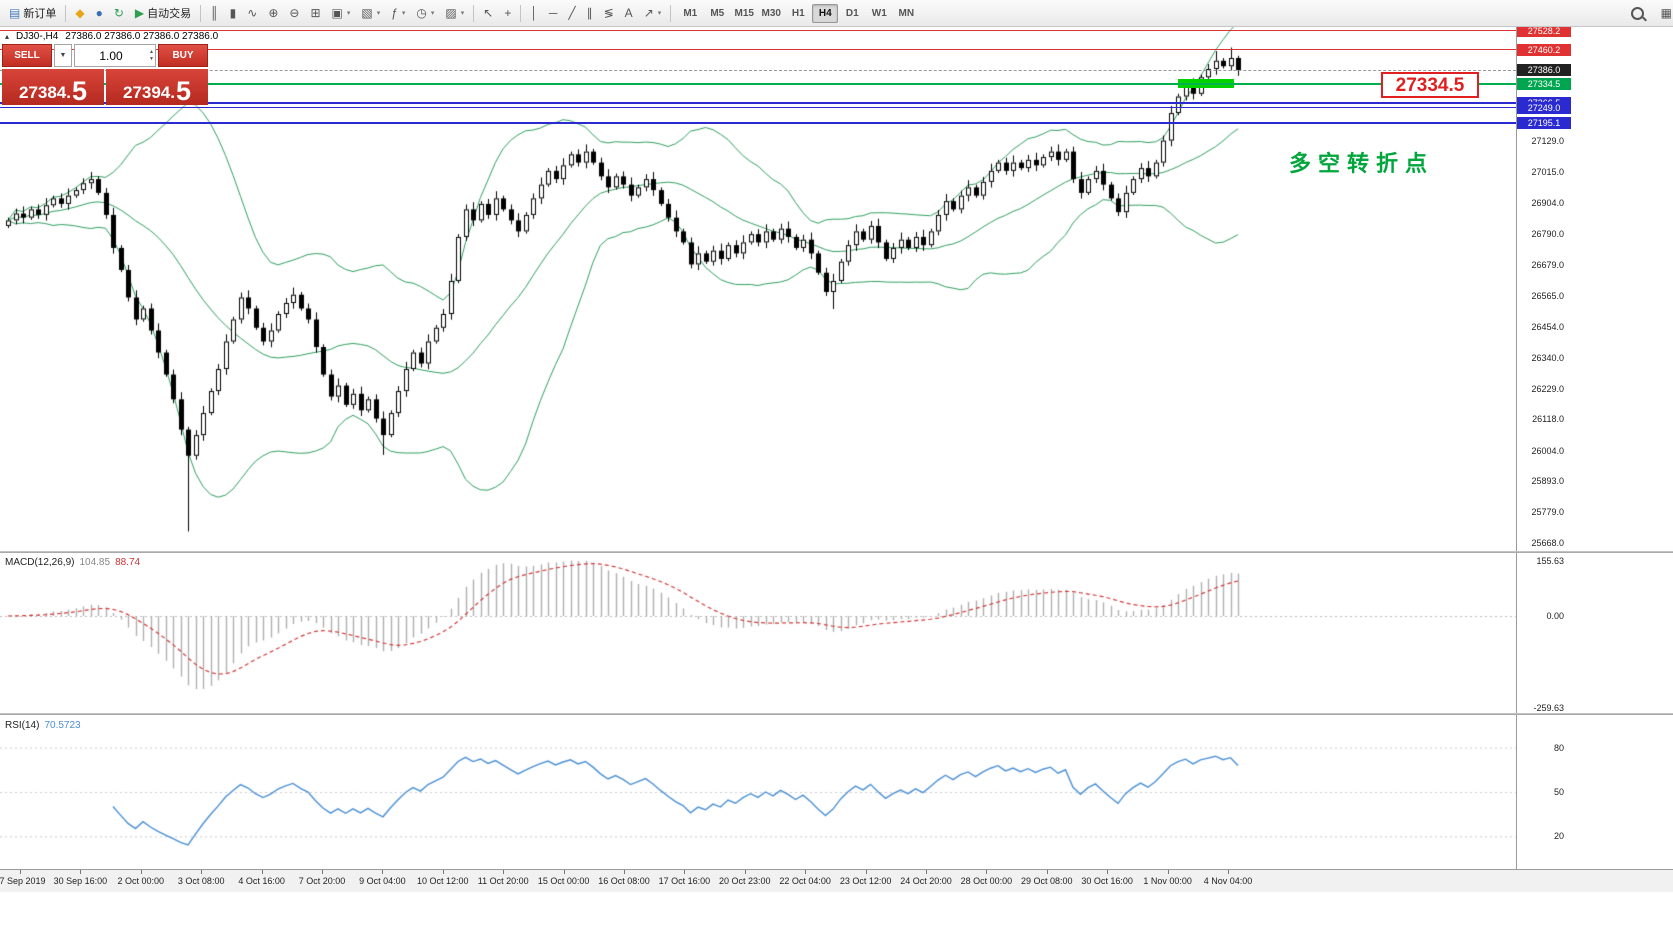 This screenshot has height=950, width=1673. What do you see at coordinates (906, 13) in the screenshot?
I see `timeframe-mn: MN` at bounding box center [906, 13].